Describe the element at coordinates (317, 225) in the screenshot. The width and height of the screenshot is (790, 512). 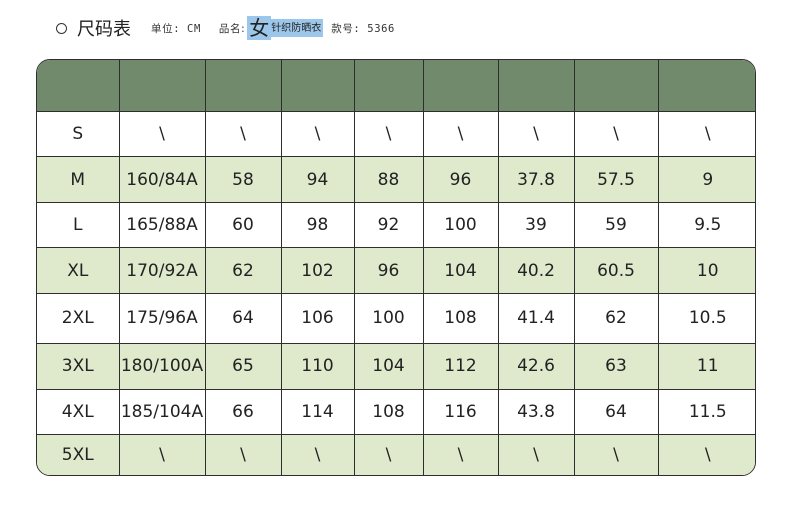
I see `value-cell: 98` at that location.